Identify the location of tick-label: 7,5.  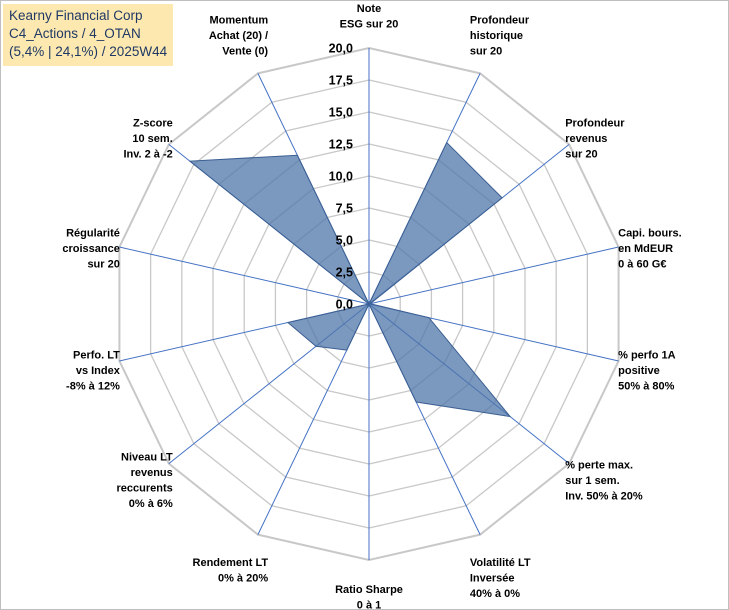
(344, 209).